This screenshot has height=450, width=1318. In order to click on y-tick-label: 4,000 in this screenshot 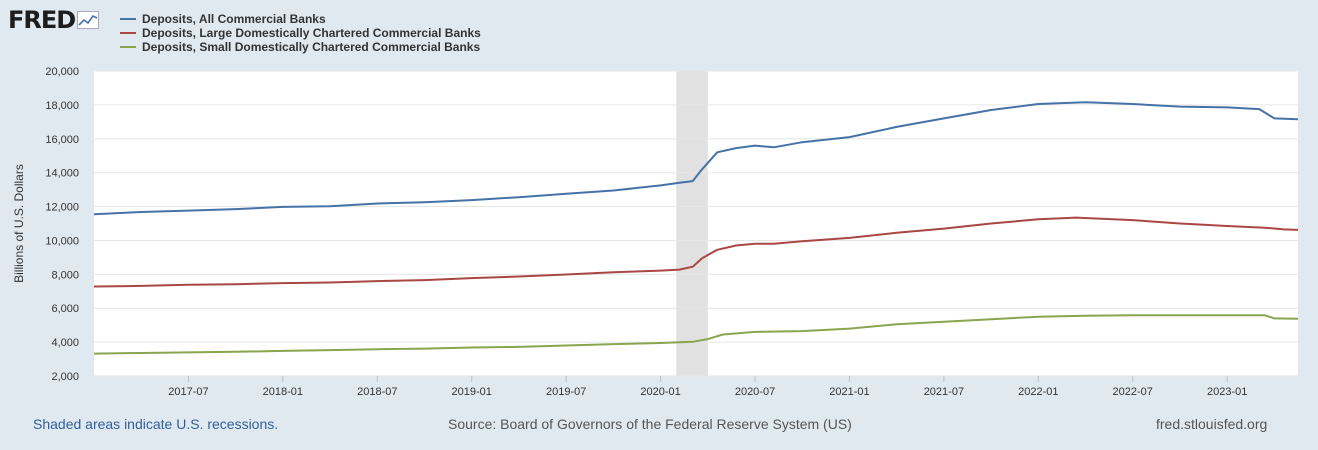, I will do `click(65, 343)`.